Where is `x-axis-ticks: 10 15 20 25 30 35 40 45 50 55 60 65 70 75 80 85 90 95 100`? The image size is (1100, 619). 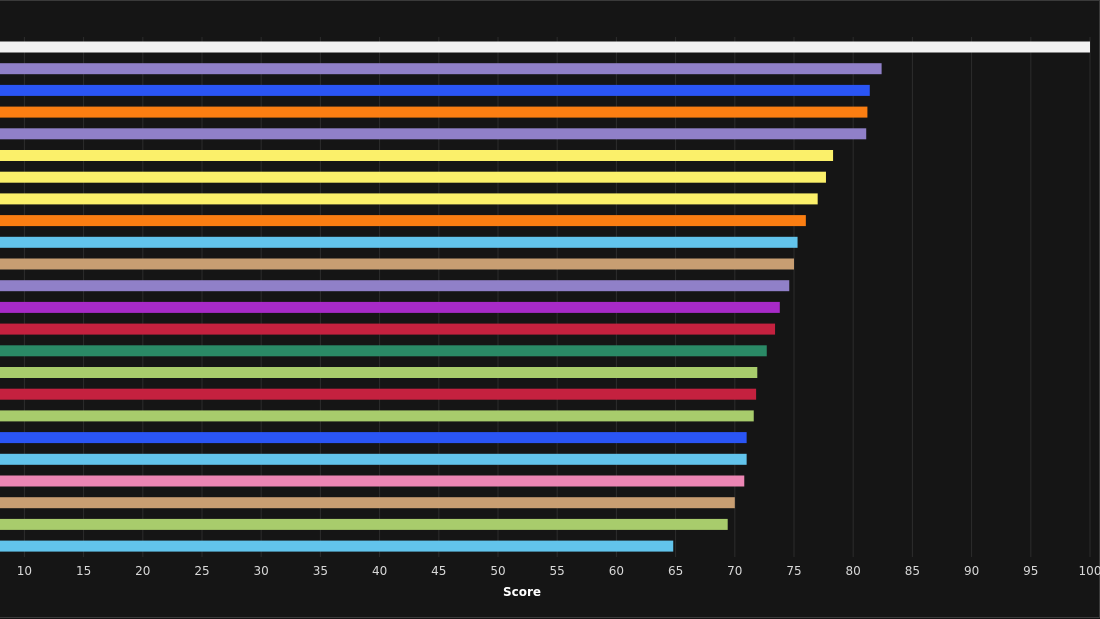 x-axis-ticks: 10 15 20 25 30 35 40 45 50 55 60 65 70 75 80 85 90 95 100 is located at coordinates (558, 571).